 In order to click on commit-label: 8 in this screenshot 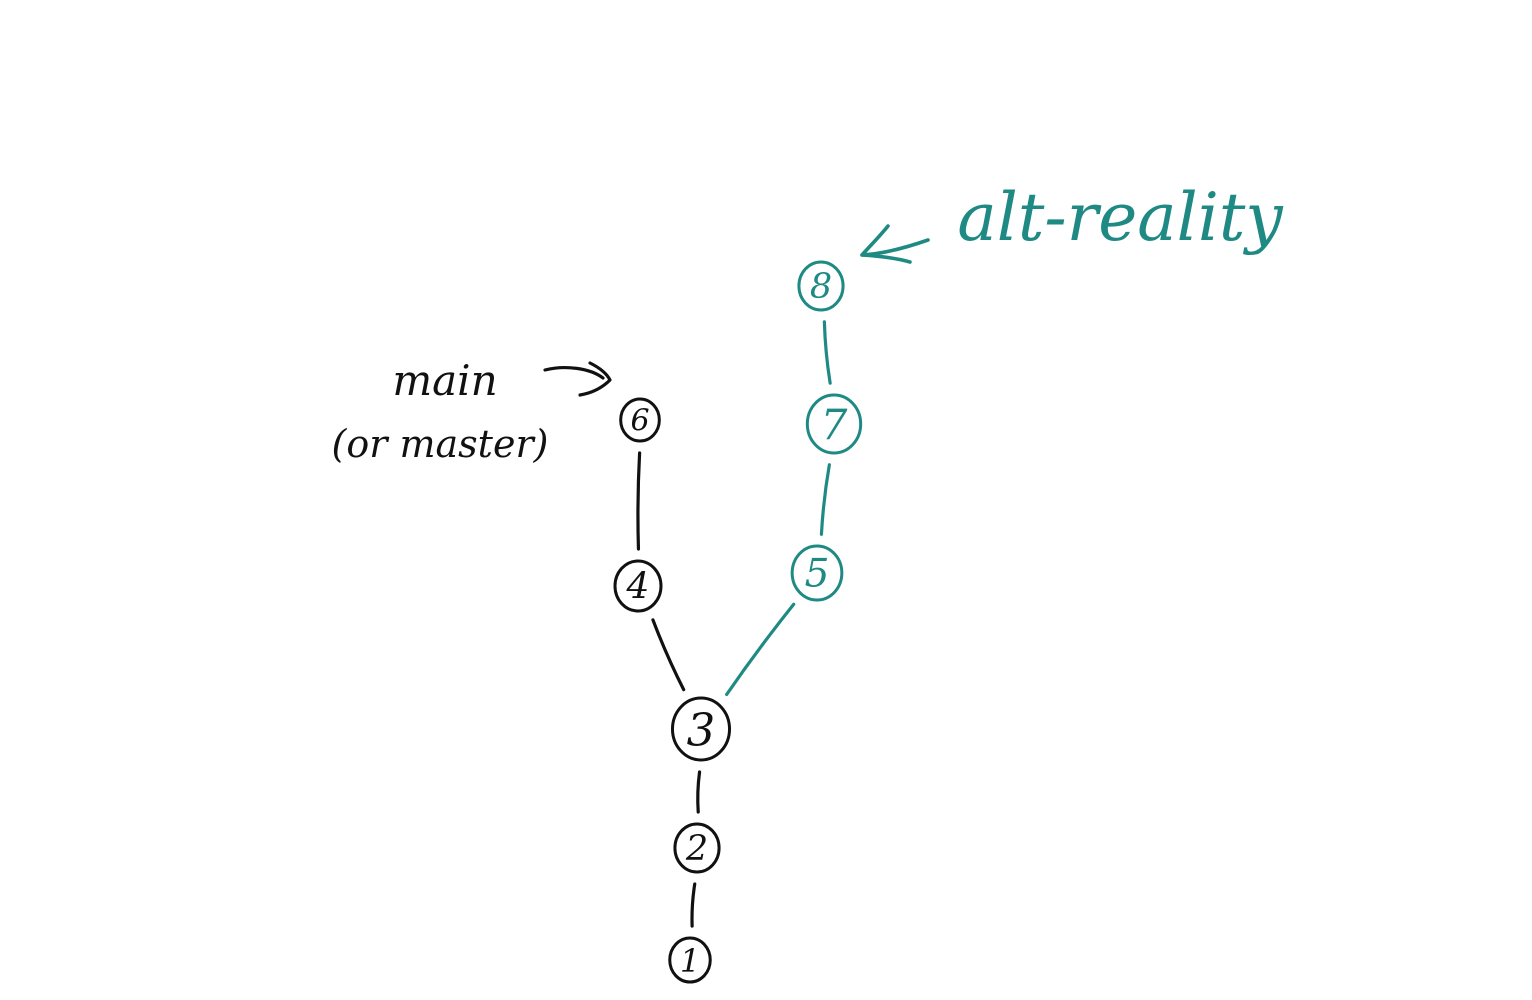, I will do `click(821, 287)`.